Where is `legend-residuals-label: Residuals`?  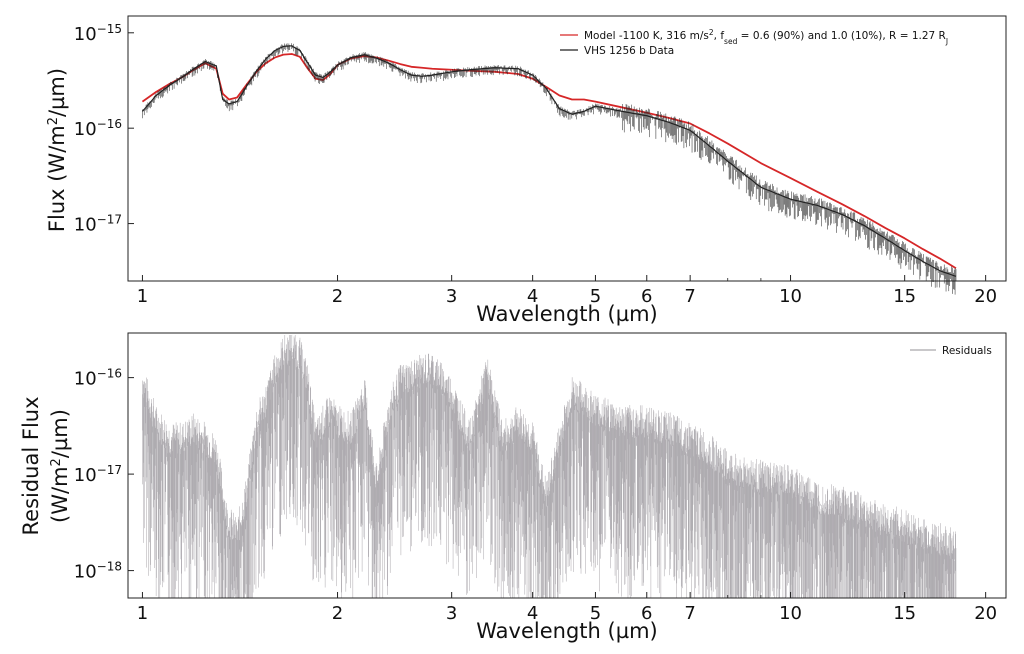 legend-residuals-label: Residuals is located at coordinates (967, 351).